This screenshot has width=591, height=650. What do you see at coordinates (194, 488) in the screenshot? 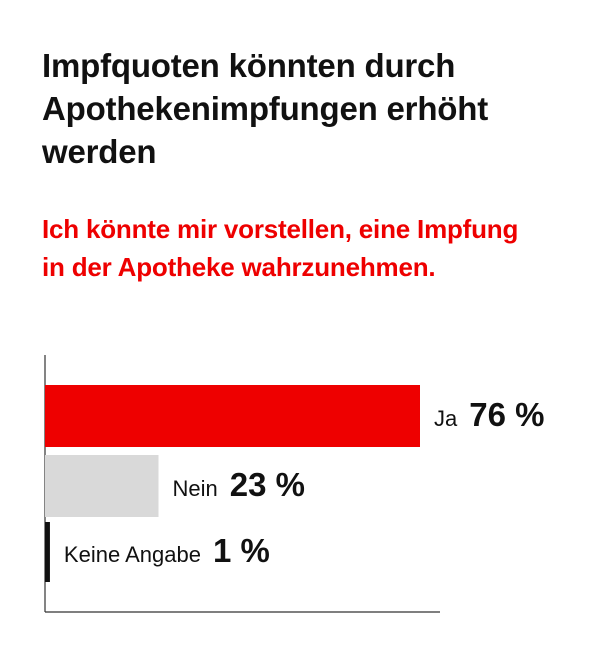
I see `category-label: Nein` at bounding box center [194, 488].